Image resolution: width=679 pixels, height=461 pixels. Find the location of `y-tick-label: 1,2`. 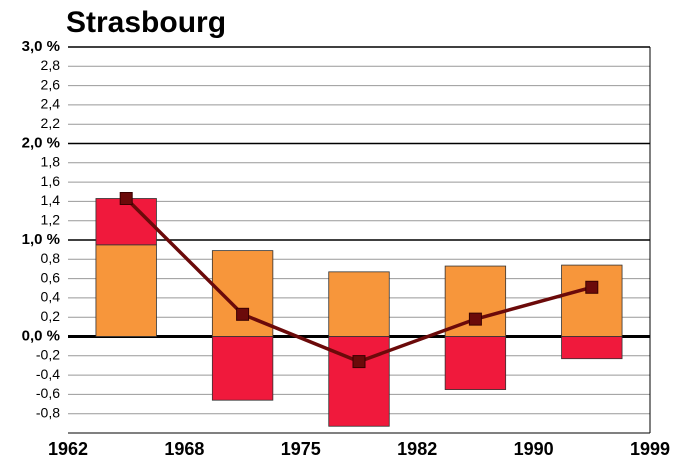

y-tick-label: 1,2 is located at coordinates (51, 219).